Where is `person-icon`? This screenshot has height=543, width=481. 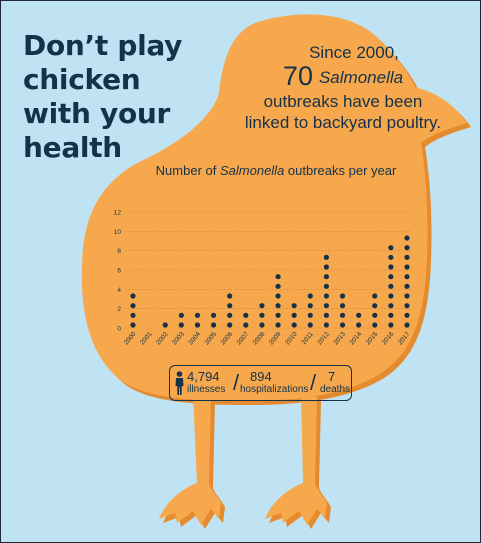
person-icon is located at coordinates (179, 383).